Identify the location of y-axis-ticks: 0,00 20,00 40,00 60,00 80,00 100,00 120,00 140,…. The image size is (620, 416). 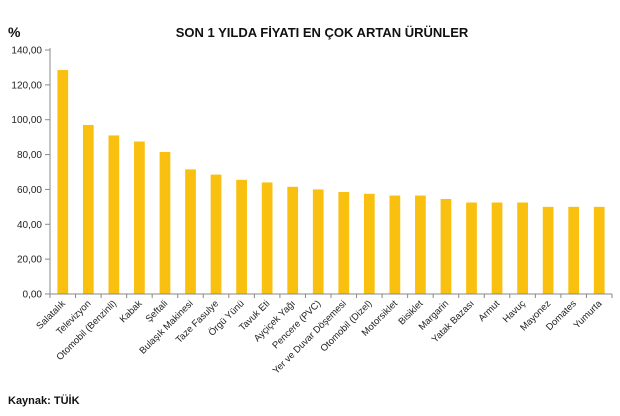
(30, 173).